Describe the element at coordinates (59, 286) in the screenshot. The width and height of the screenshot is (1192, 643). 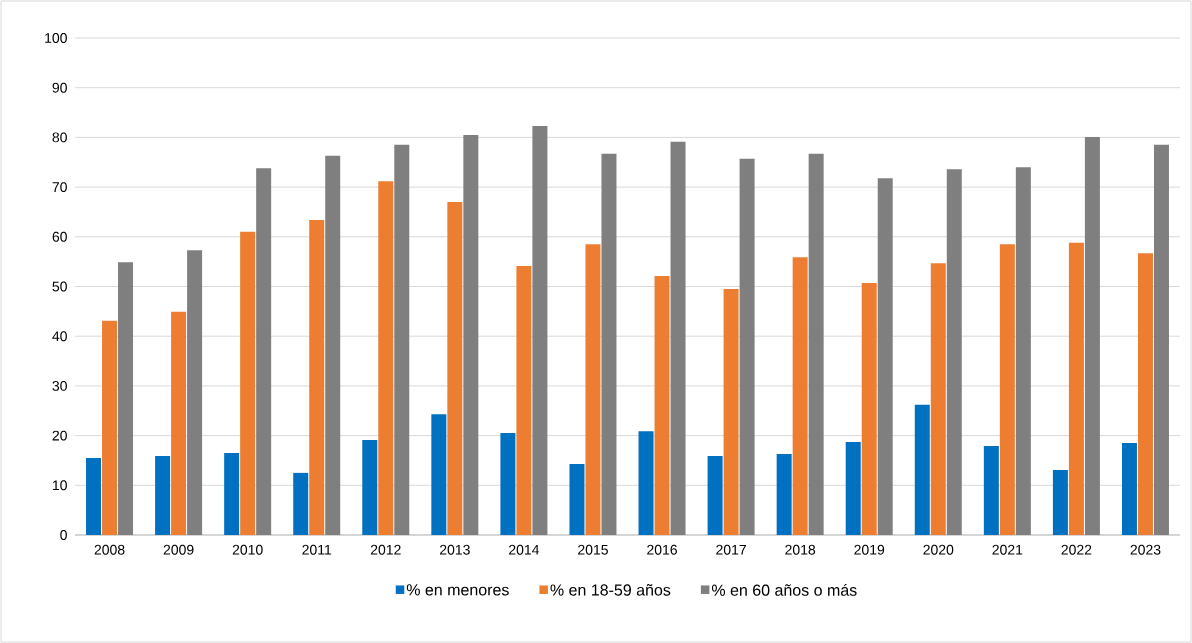
I see `y-tick-label: 50` at that location.